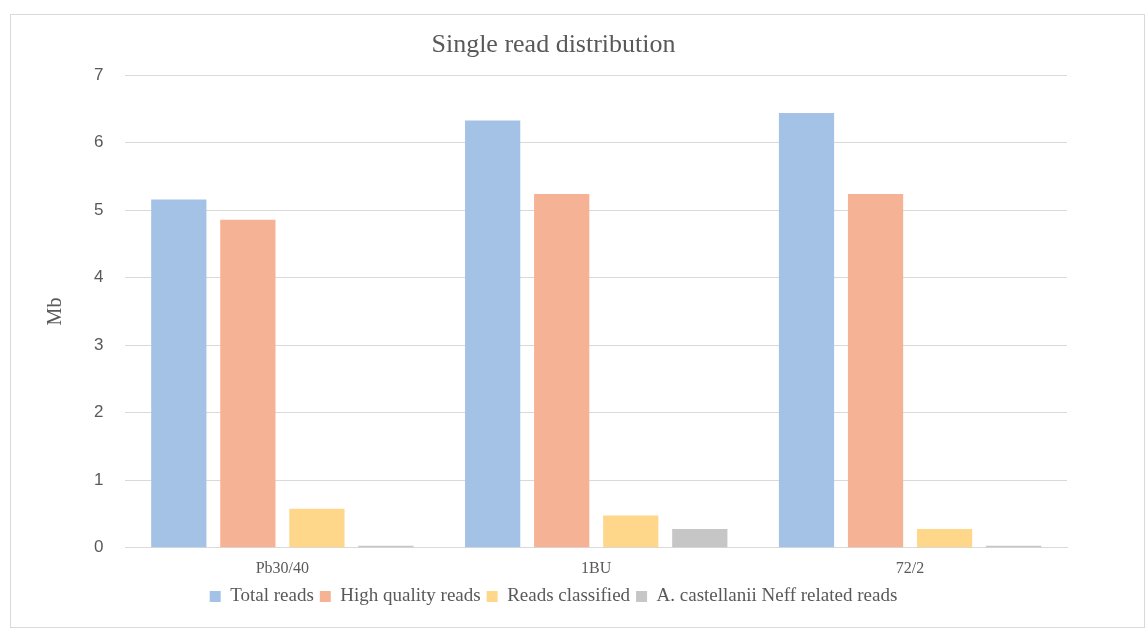  Describe the element at coordinates (569, 595) in the screenshot. I see `legend-label: Reads classified` at that location.